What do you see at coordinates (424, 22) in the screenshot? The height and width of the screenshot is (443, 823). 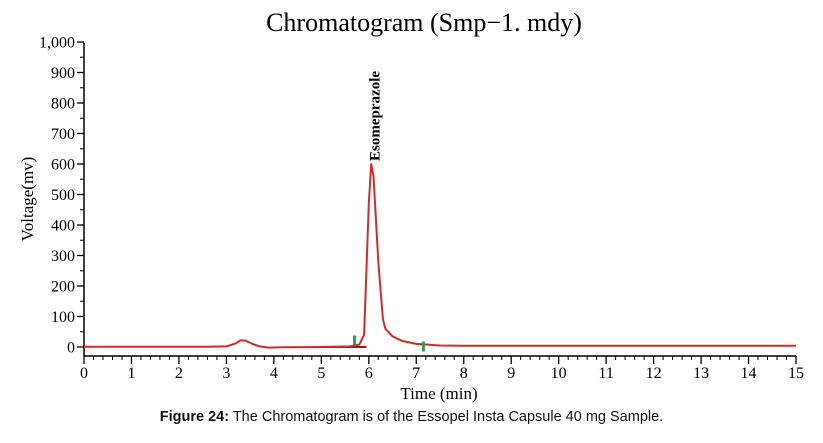 I see `chart-title: Chromatogram (Smp−1. mdy)` at bounding box center [424, 22].